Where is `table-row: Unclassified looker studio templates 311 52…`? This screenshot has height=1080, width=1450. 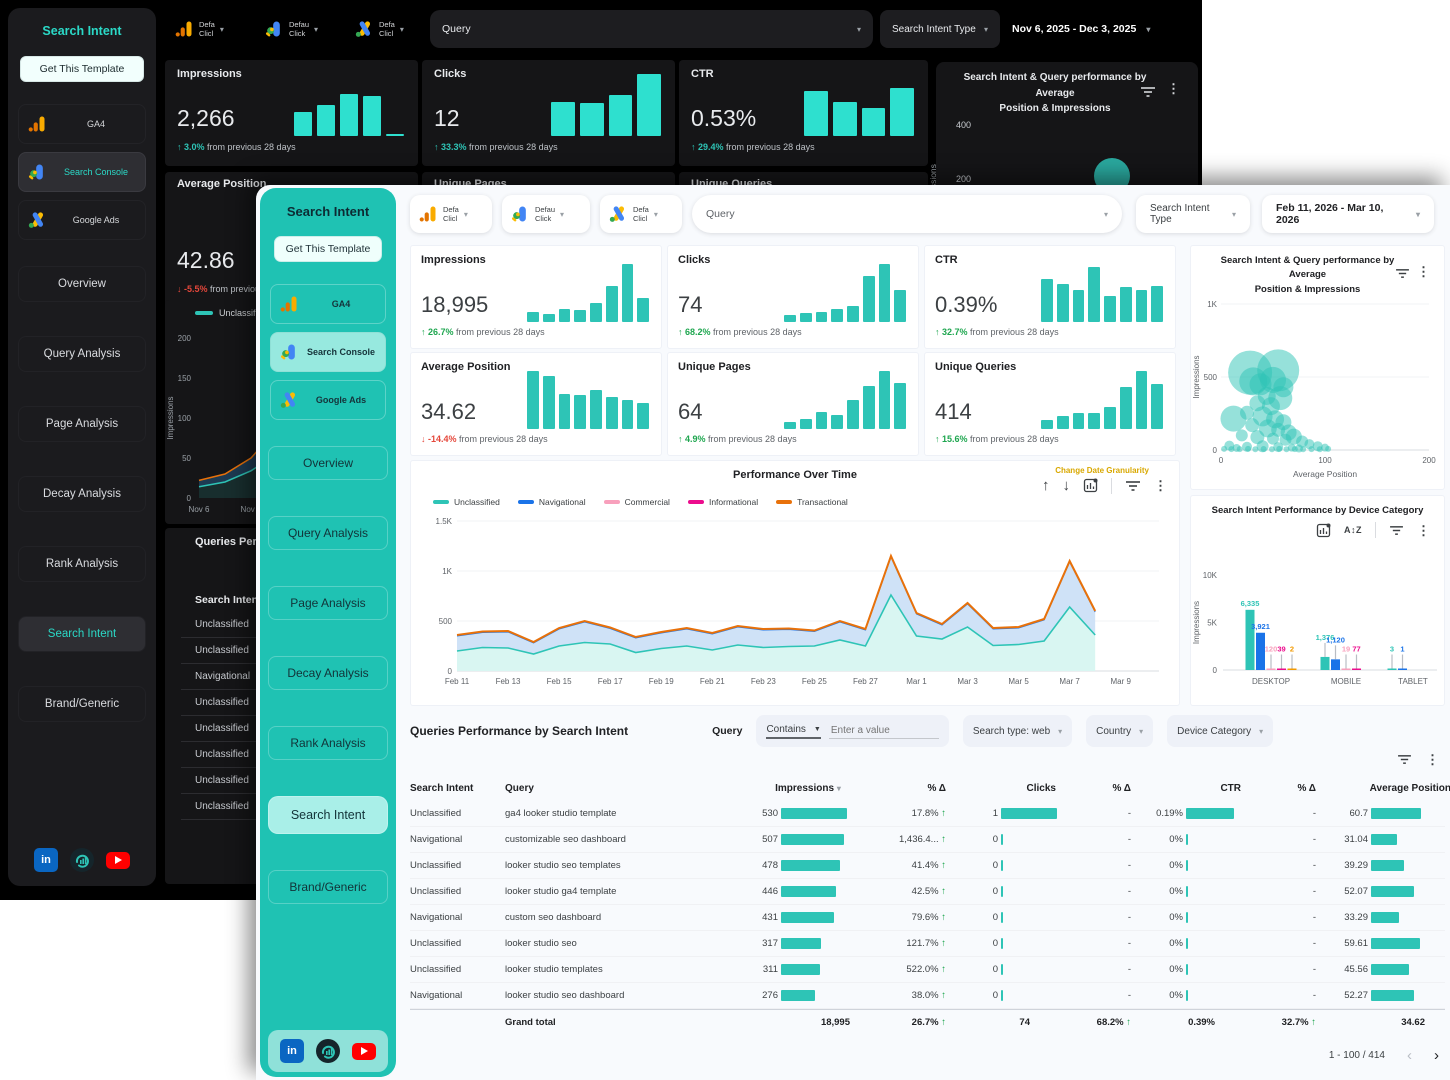
table-row: Unclassified looker studio templates 311 52… is located at coordinates (927, 970).